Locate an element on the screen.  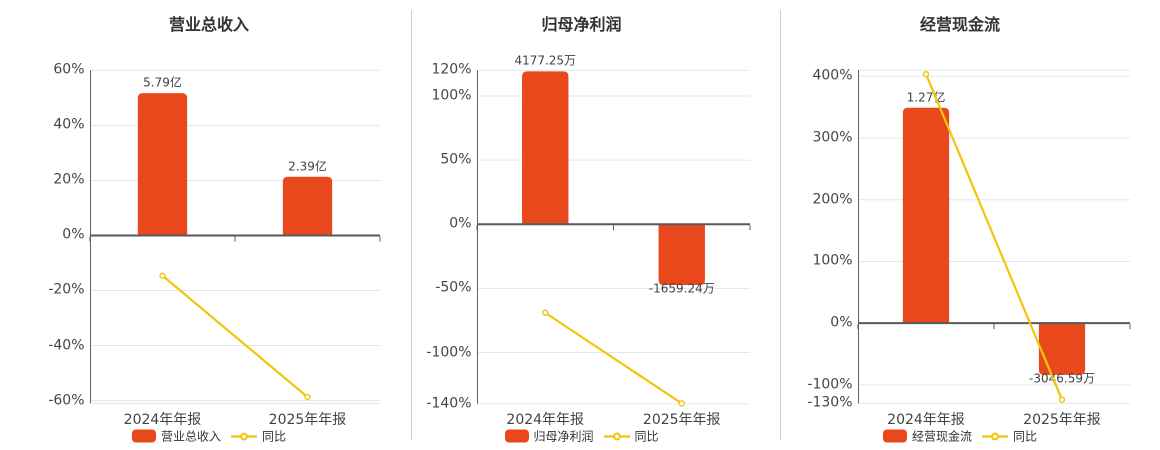
bar-value-label: 5.79亿 is located at coordinates (162, 82).